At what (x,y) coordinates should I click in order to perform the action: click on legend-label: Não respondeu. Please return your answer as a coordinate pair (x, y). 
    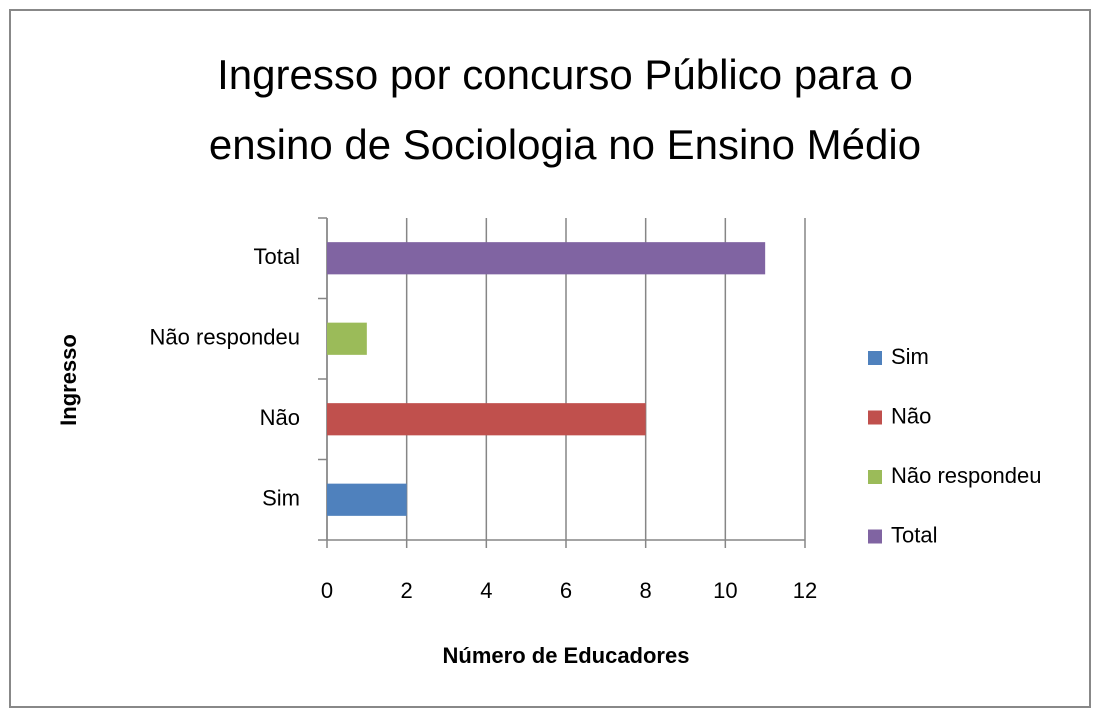
    Looking at the image, I should click on (966, 475).